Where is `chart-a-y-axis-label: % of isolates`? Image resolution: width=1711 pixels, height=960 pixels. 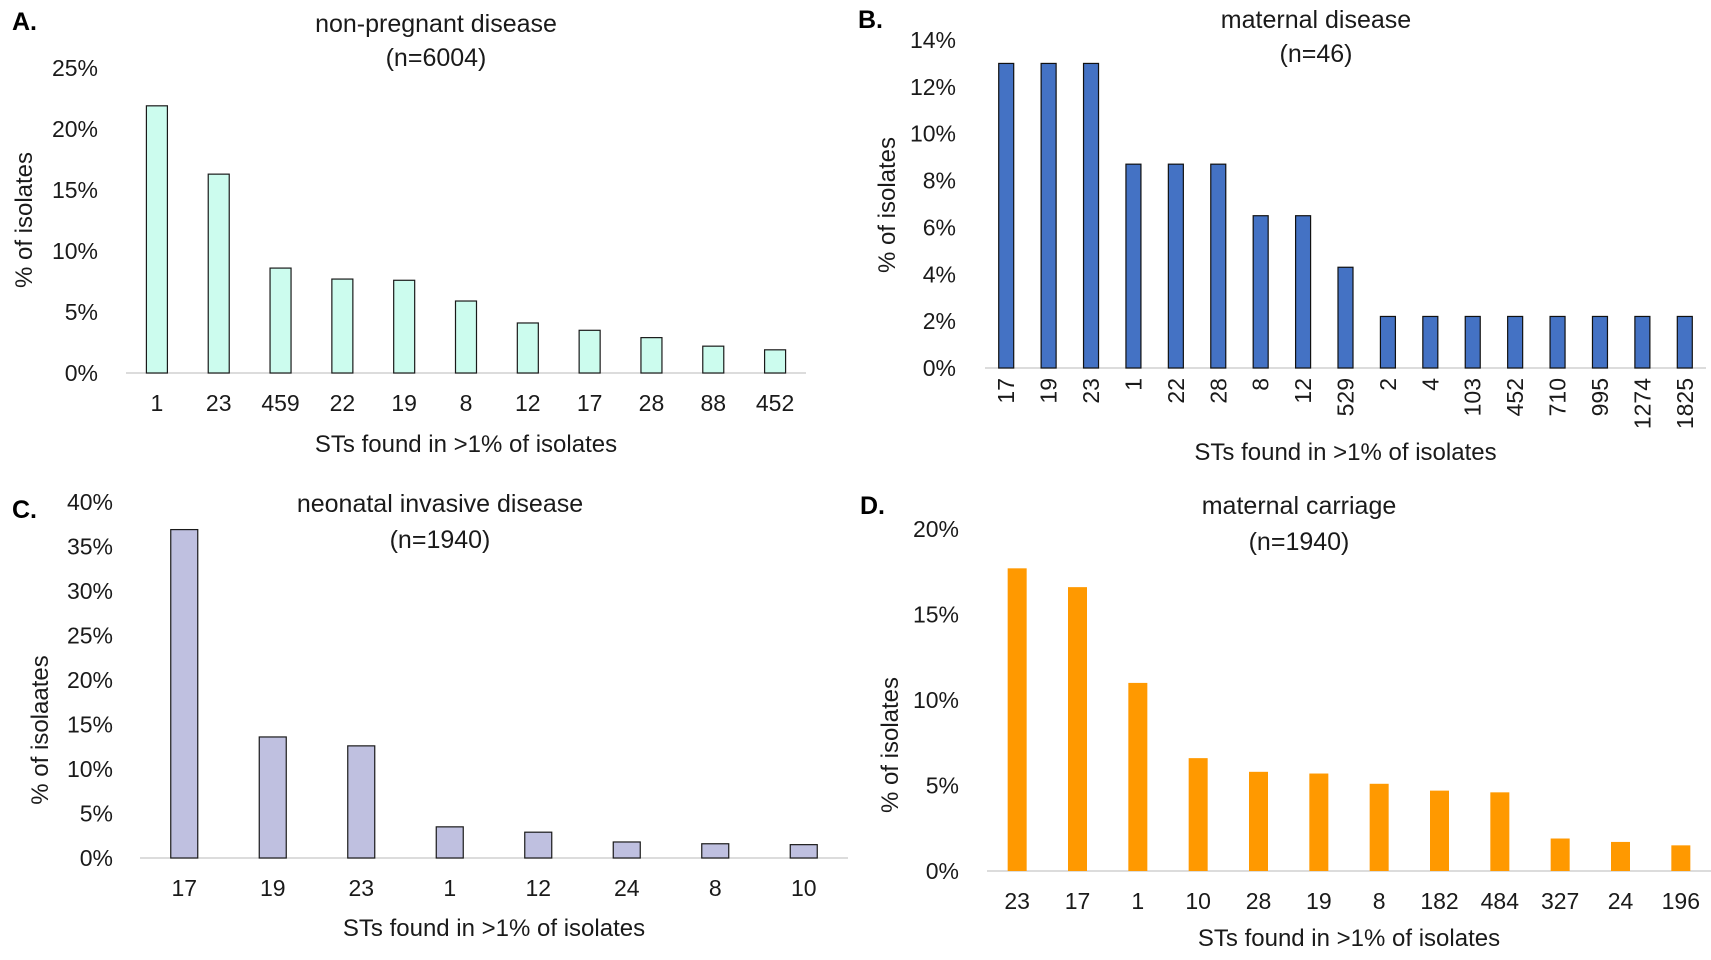
chart-a-y-axis-label: % of isolates is located at coordinates (24, 220).